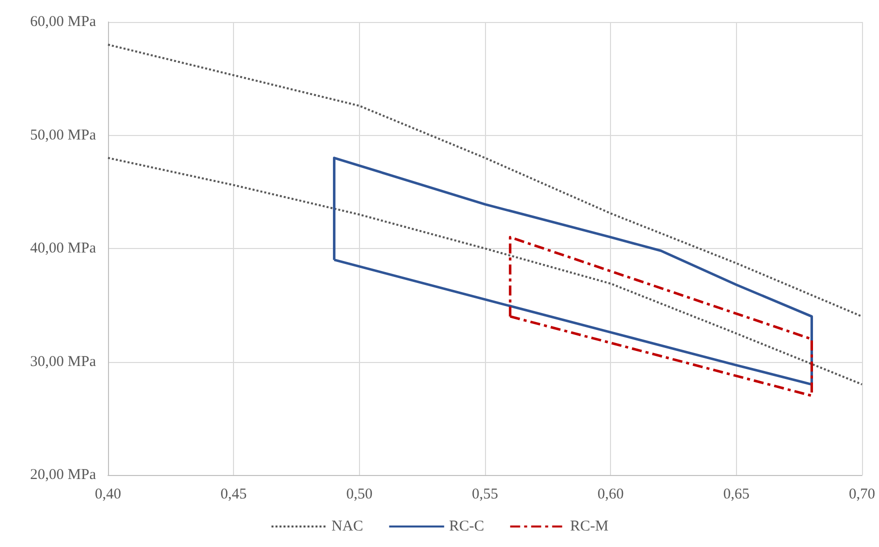 The height and width of the screenshot is (547, 879). What do you see at coordinates (347, 526) in the screenshot?
I see `legend-label: NAC` at bounding box center [347, 526].